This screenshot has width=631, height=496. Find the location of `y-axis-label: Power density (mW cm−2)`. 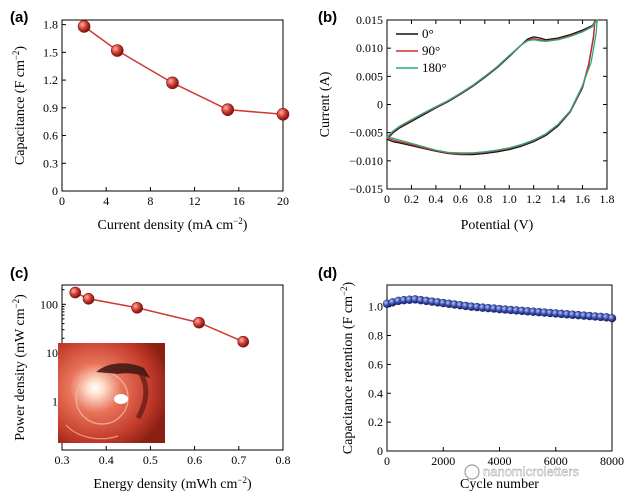

y-axis-label: Power density (mW cm−2) is located at coordinates (19, 367).